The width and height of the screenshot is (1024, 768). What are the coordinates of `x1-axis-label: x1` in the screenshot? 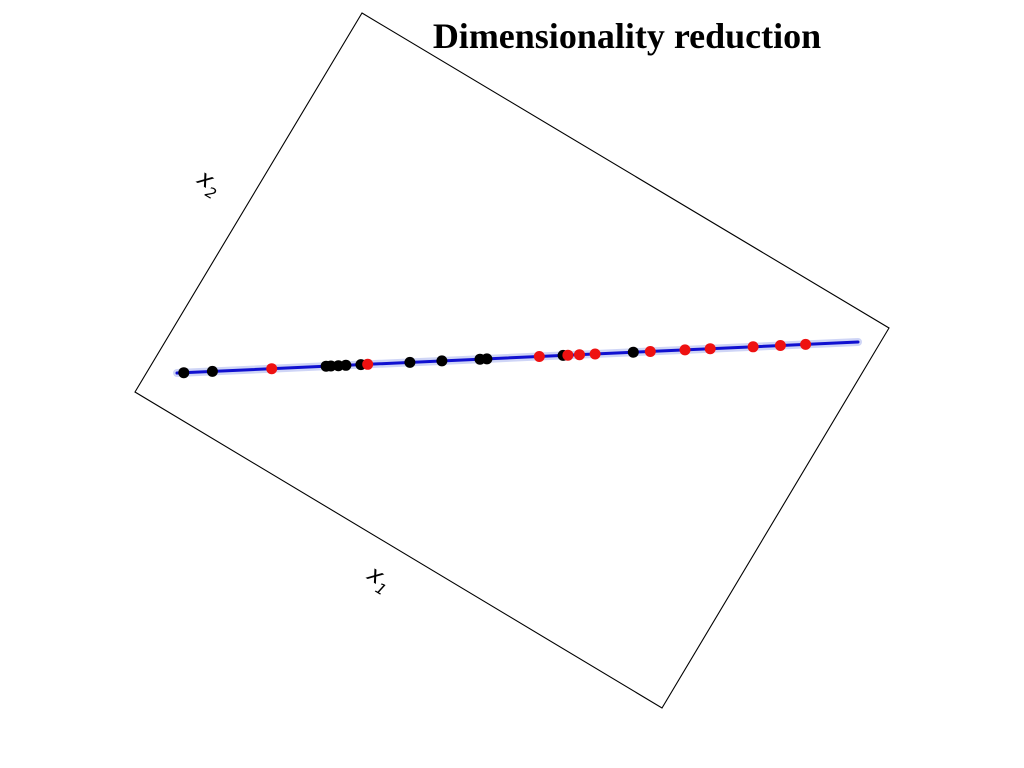 It's located at (377, 579).